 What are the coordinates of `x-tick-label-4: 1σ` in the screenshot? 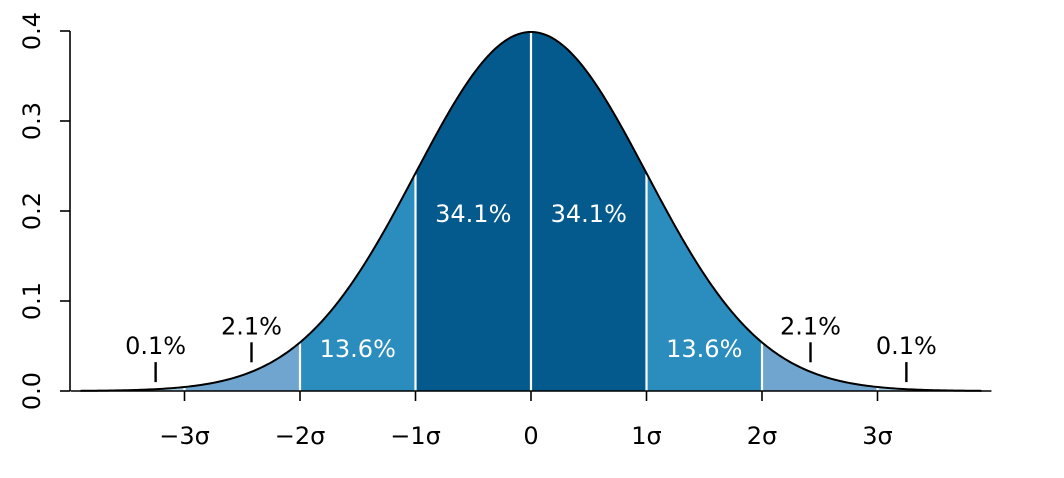 It's located at (646, 436).